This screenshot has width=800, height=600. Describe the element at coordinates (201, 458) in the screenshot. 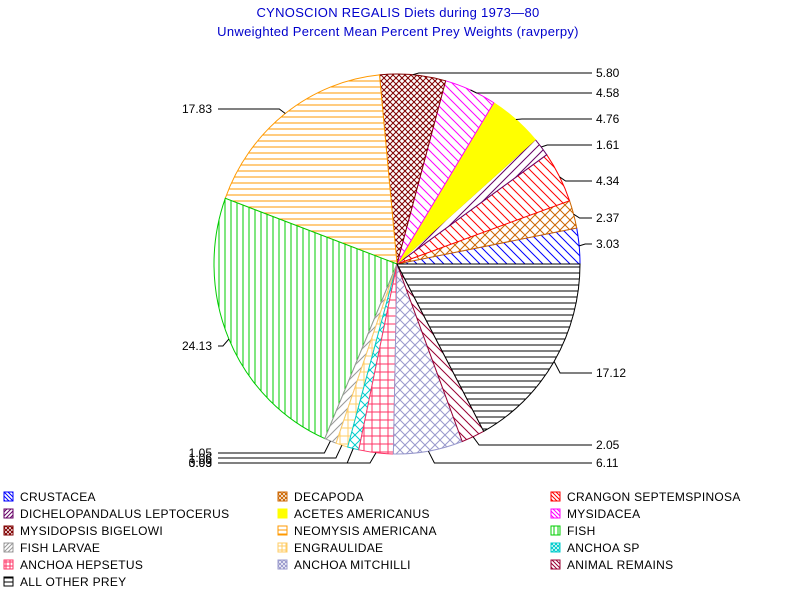

I see `value-label-engraulidae: 1.06` at that location.